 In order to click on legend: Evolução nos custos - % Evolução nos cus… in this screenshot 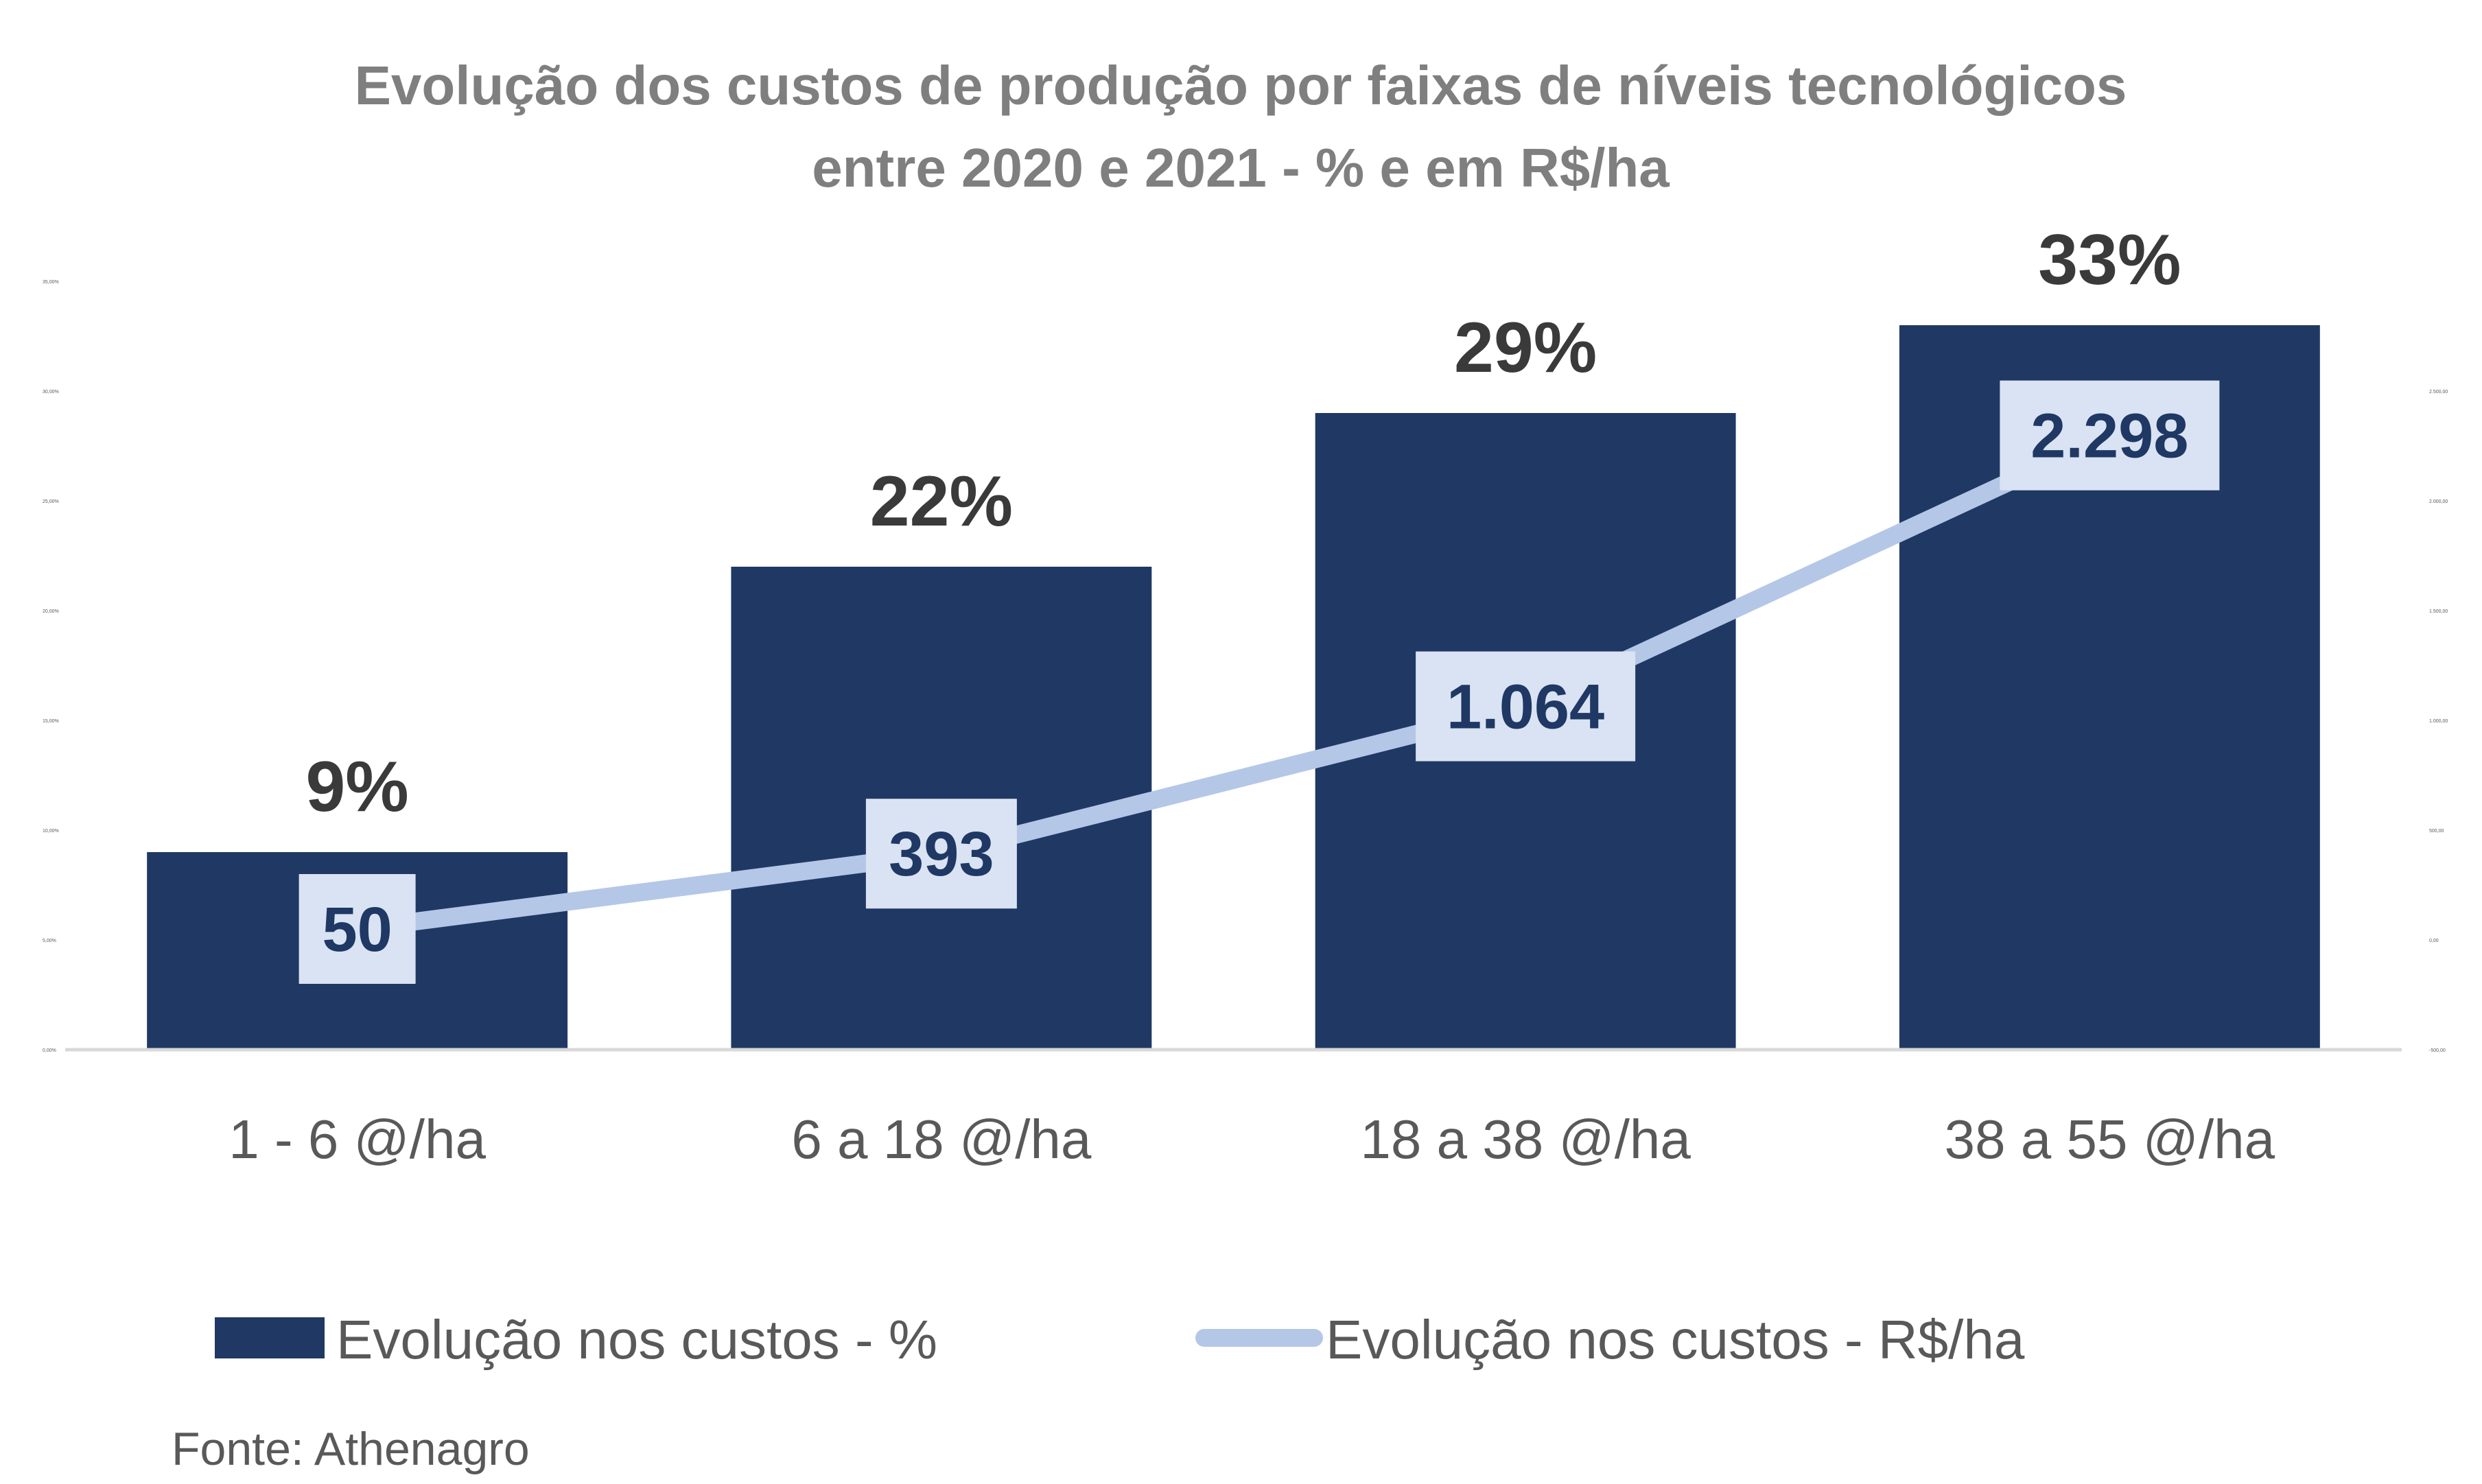, I will do `click(1120, 1339)`.